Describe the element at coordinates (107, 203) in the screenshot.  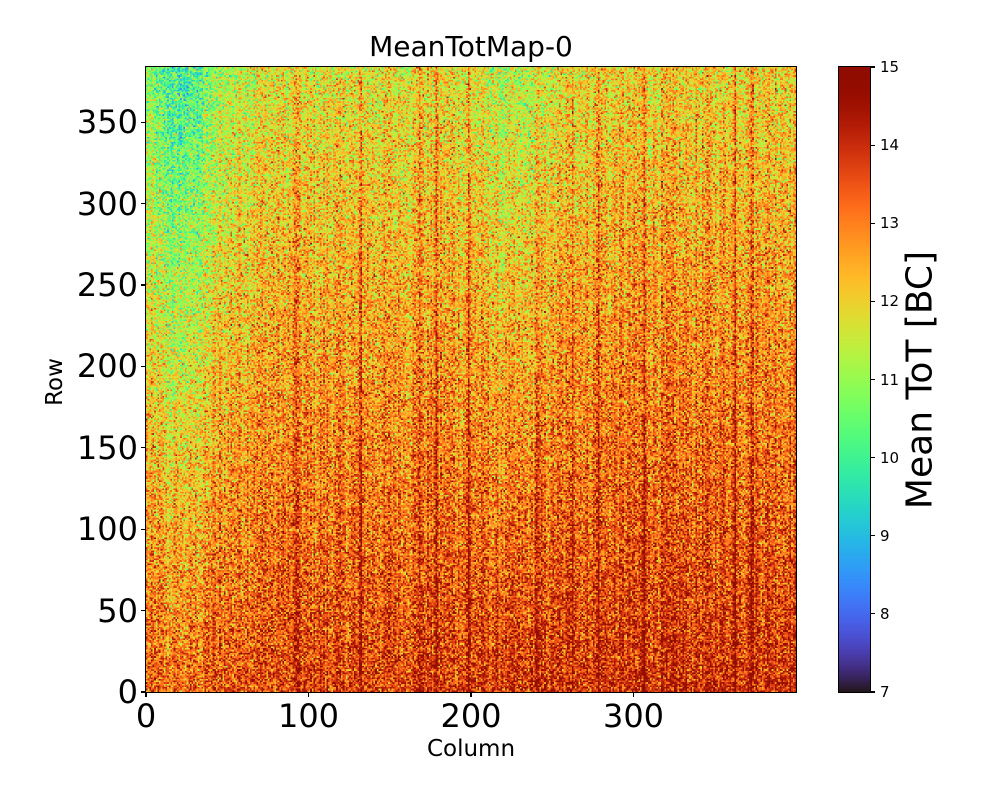
I see `y-tick-label: 300` at that location.